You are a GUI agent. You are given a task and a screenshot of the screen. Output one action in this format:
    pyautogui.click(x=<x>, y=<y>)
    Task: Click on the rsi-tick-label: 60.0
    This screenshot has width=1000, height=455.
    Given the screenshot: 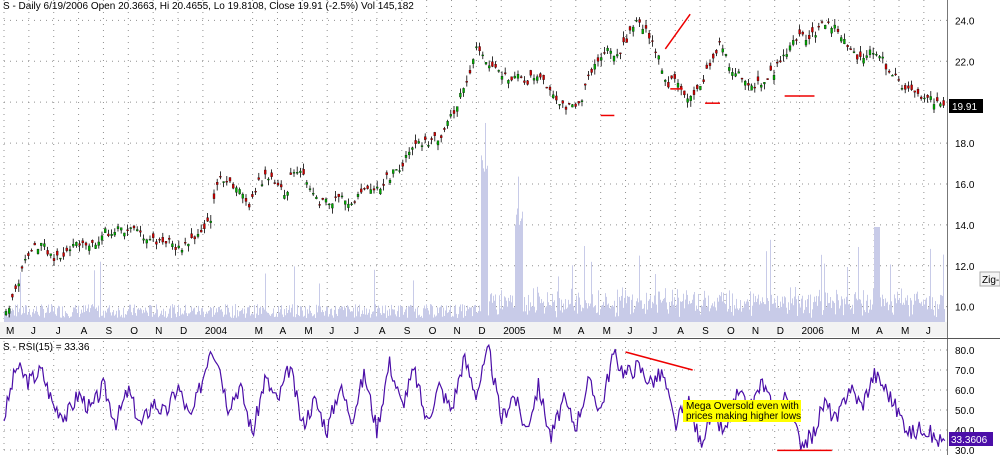 What is the action you would take?
    pyautogui.click(x=965, y=391)
    